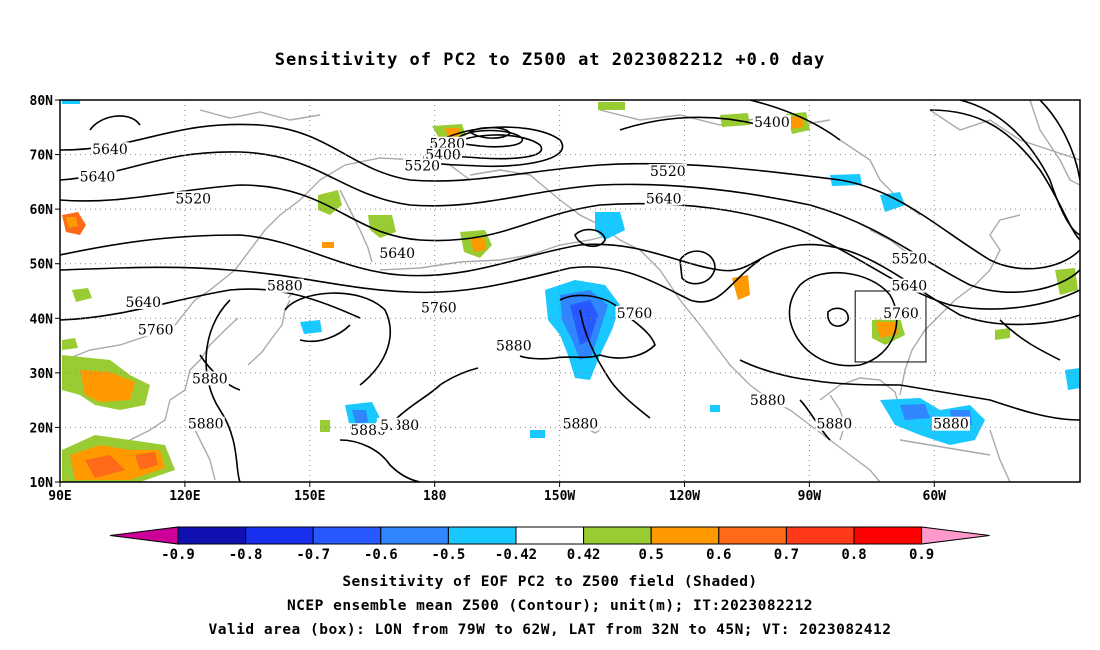 The width and height of the screenshot is (1100, 650). I want to click on lon-tick-label: 180, so click(435, 496).